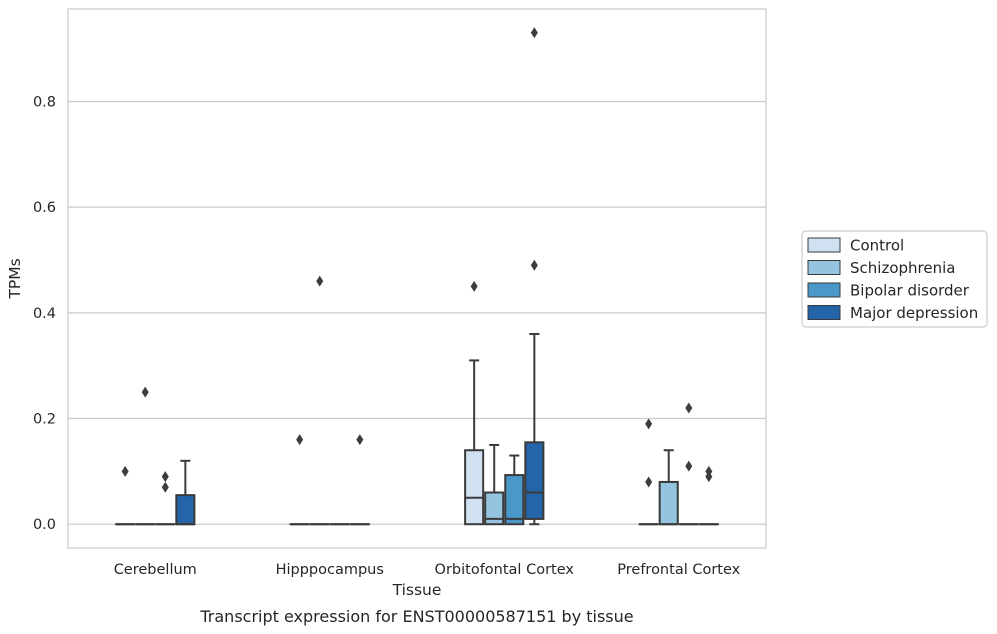 The height and width of the screenshot is (634, 997). Describe the element at coordinates (877, 246) in the screenshot. I see `legend-label: Control` at that location.